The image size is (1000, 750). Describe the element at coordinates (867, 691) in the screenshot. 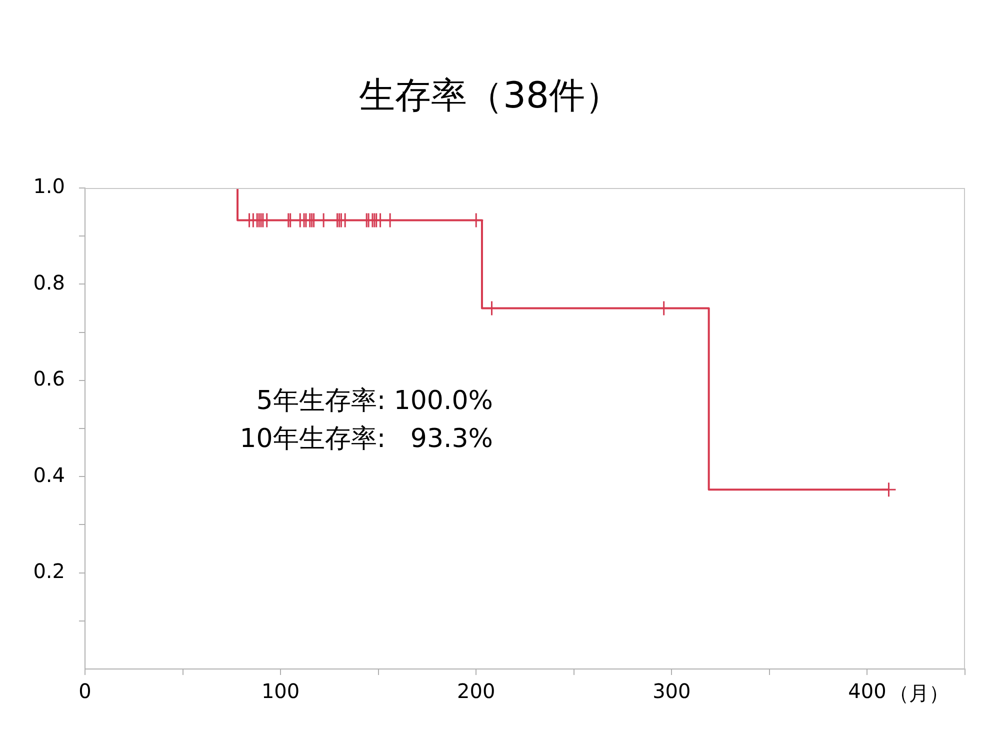

I see `x-tick-label: 400` at that location.